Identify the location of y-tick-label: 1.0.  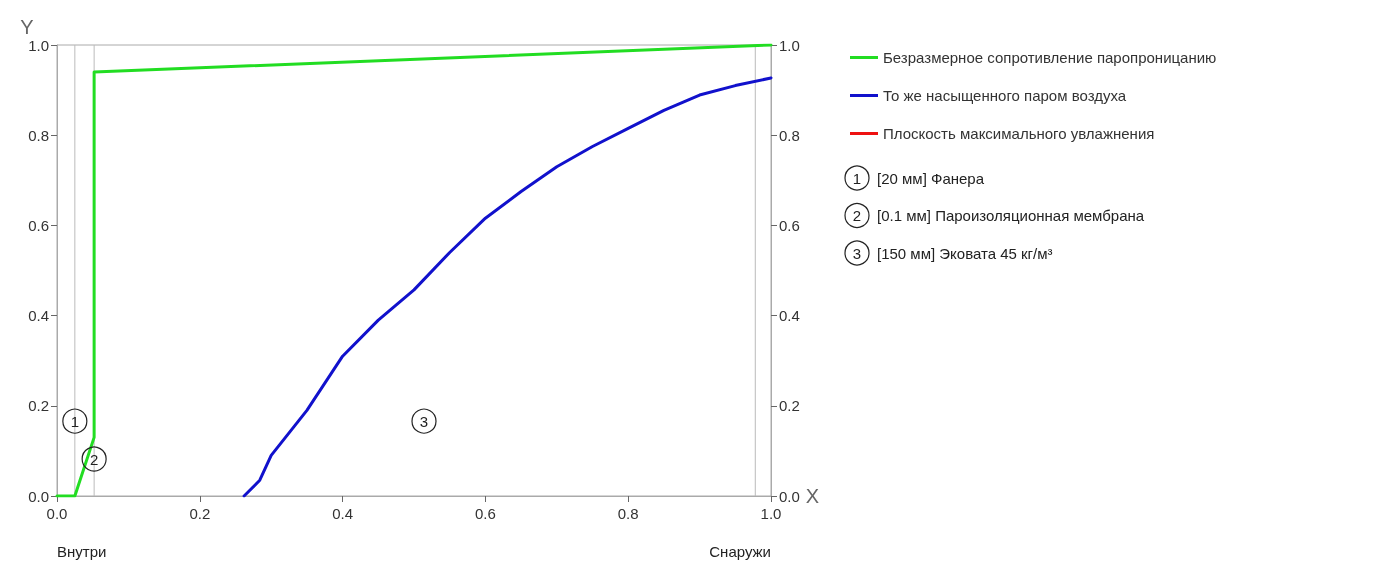
(38, 45).